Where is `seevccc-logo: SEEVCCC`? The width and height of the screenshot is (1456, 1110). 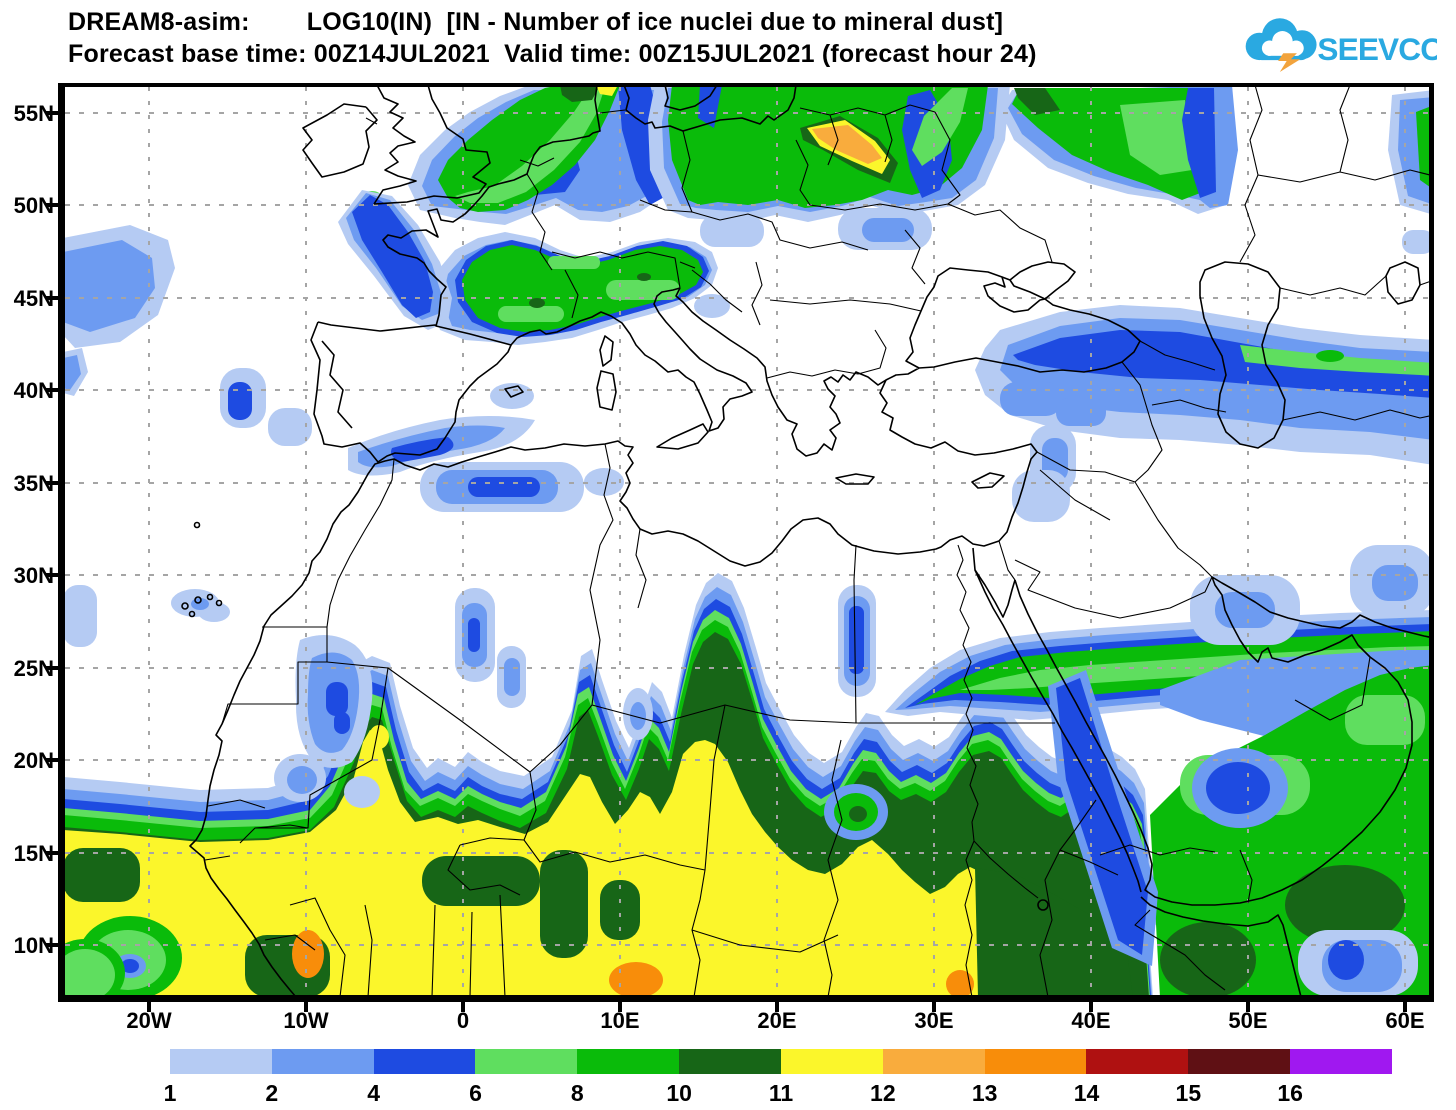 seevccc-logo: SEEVCCC is located at coordinates (1341, 45).